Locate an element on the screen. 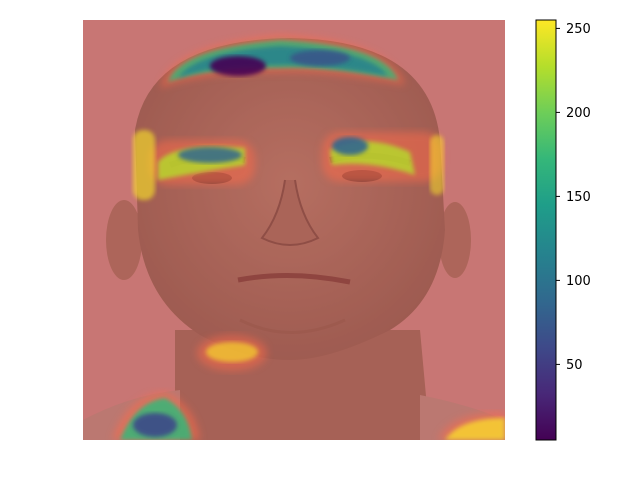 The height and width of the screenshot is (480, 640). colorbar-gradient is located at coordinates (546, 230).